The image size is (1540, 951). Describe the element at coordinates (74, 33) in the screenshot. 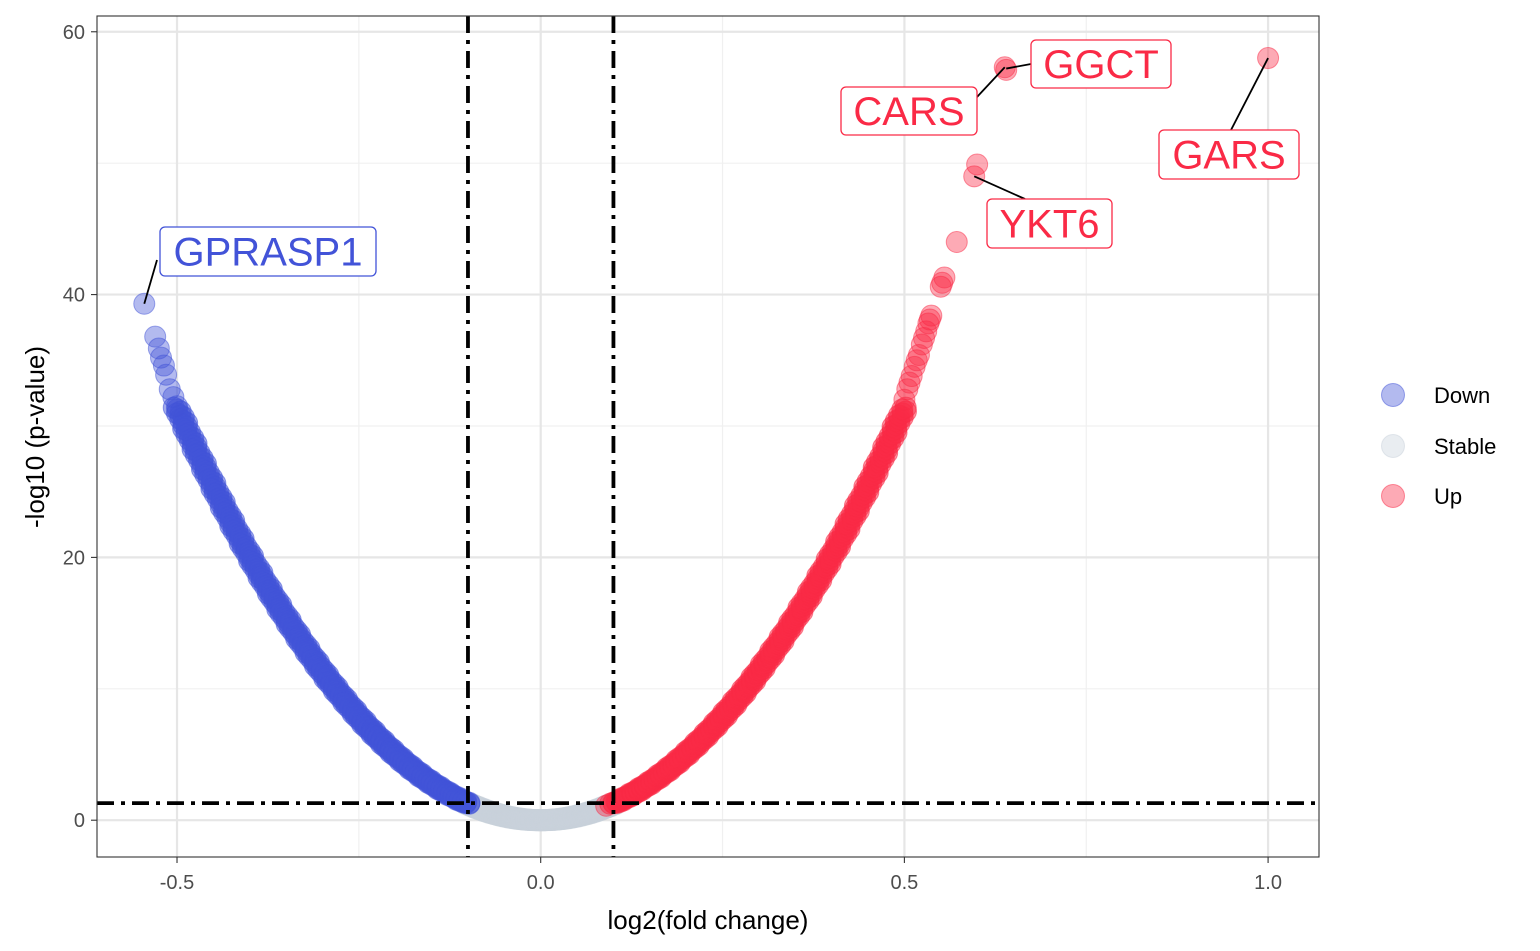

I see `y-tick-label: 60` at that location.